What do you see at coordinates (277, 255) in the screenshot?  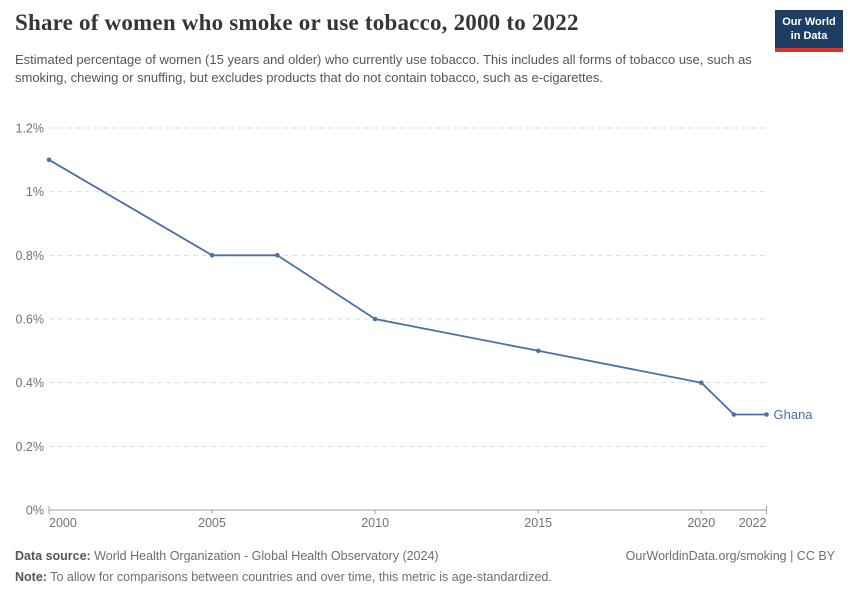 I see `data-point-2007` at bounding box center [277, 255].